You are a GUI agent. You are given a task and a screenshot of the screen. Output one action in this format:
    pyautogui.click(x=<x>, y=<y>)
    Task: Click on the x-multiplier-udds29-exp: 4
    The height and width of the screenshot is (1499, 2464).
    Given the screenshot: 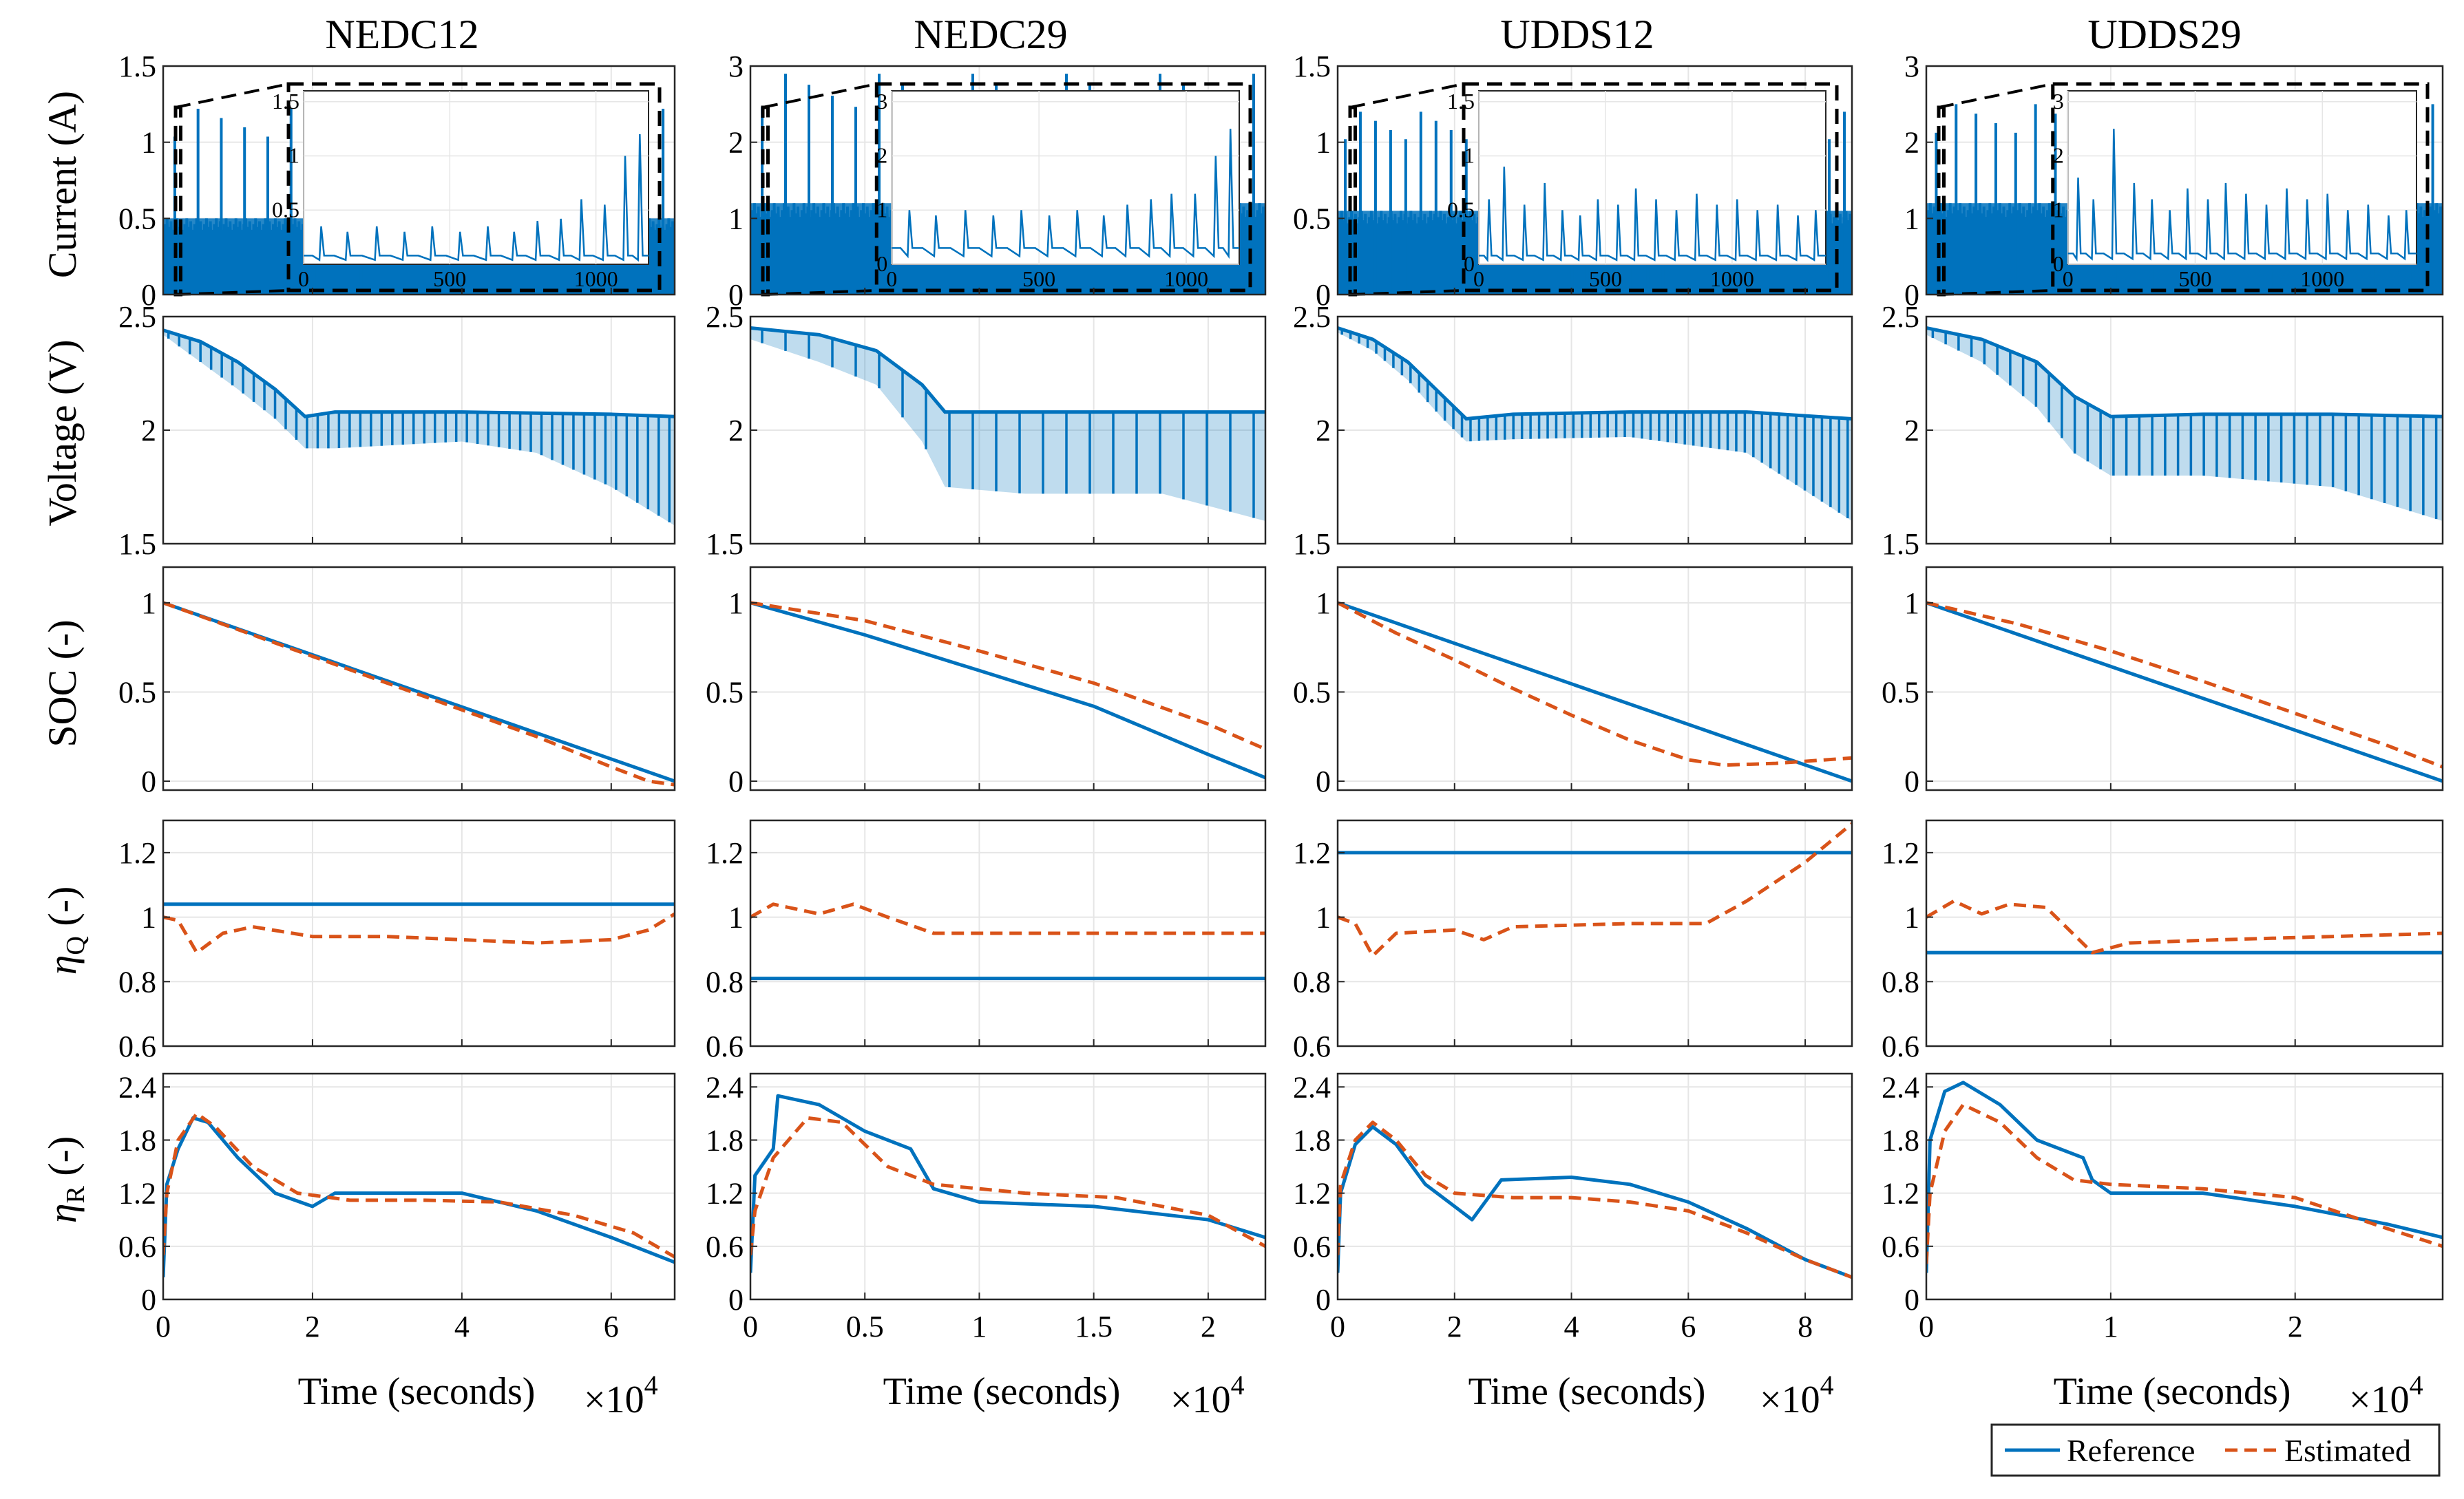 What is the action you would take?
    pyautogui.click(x=2416, y=1386)
    